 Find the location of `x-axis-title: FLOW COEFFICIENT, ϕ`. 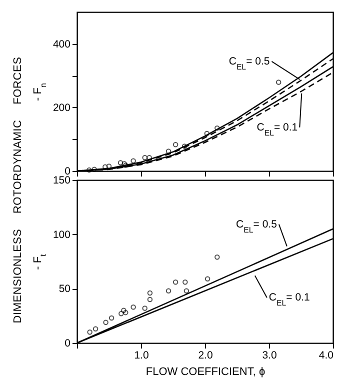

x-axis-title: FLOW COEFFICIENT, ϕ is located at coordinates (206, 372).